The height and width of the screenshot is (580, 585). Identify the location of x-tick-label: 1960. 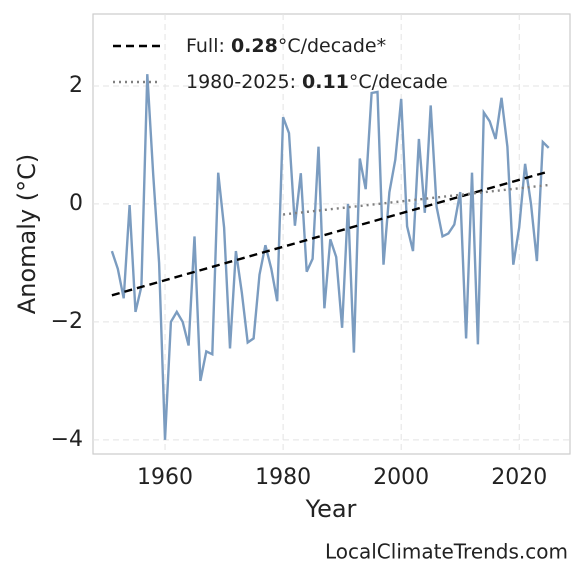
(165, 477).